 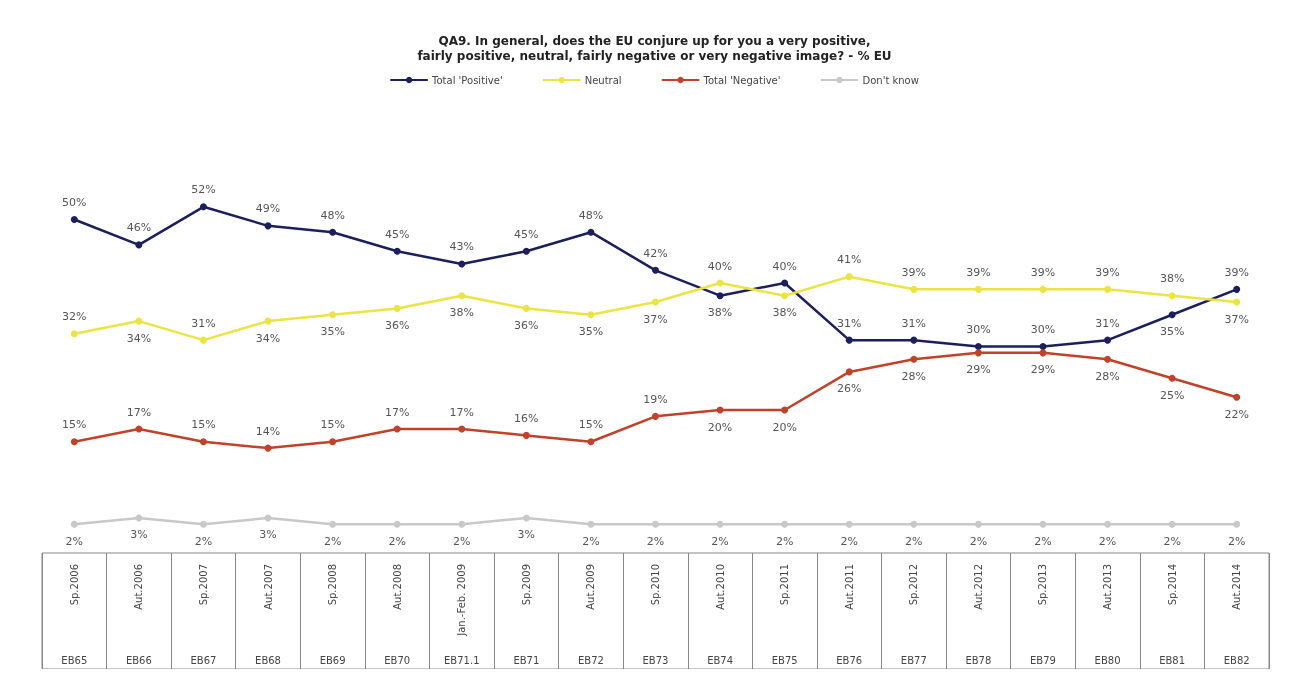 I want to click on category-label: Sp.2010 EB73, so click(x=655, y=615).